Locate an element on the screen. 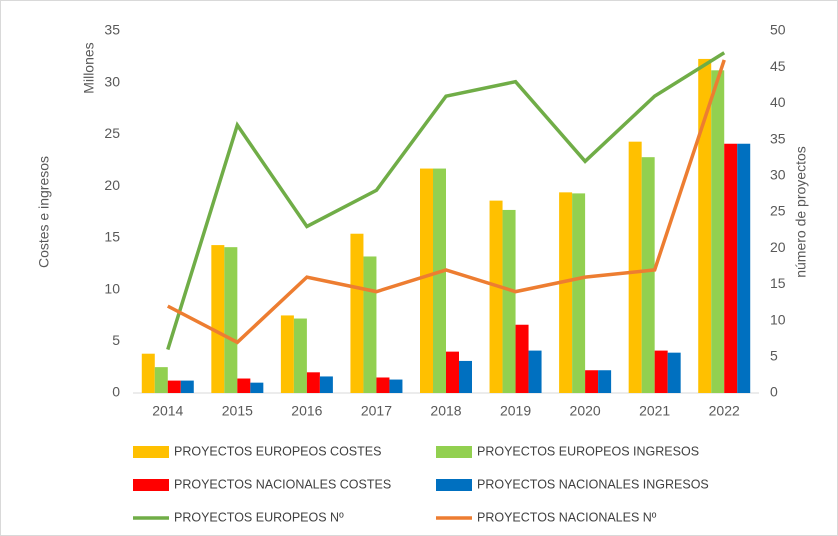  y-tick-label: 30 is located at coordinates (112, 81).